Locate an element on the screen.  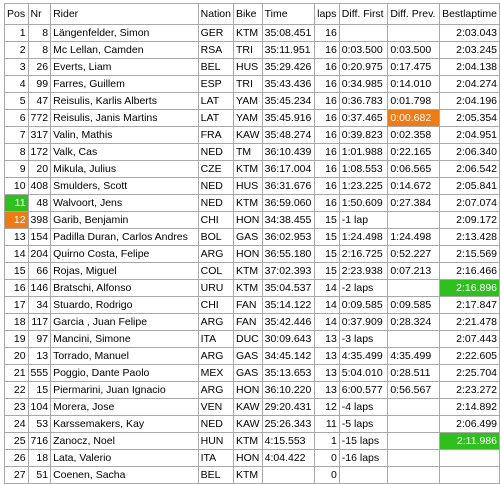
cell-nation: FRA is located at coordinates (215, 135).